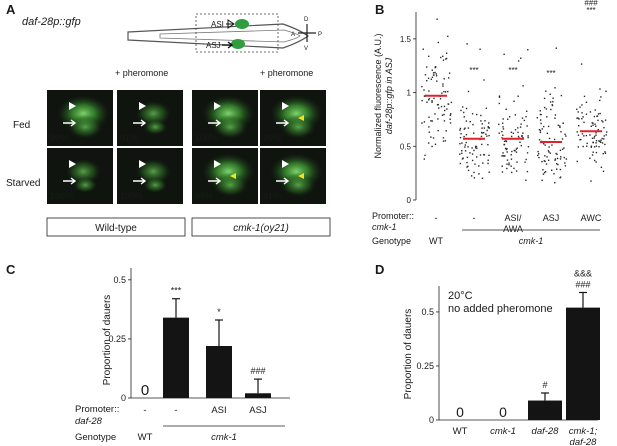 The height and width of the screenshot is (446, 617). Describe the element at coordinates (129, 138) in the screenshot. I see `percent-label: 91%` at that location.